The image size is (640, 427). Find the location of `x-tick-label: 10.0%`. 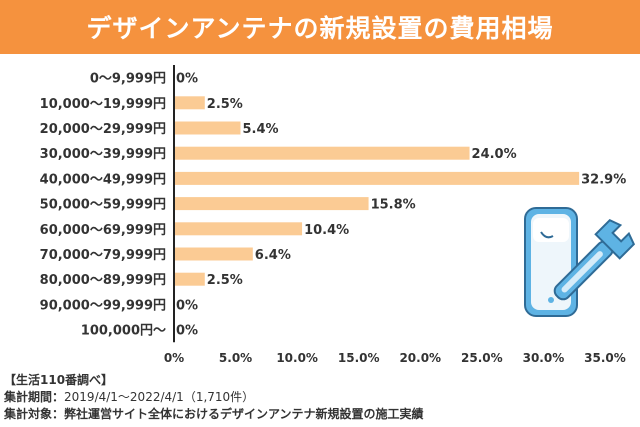

x-tick-label: 10.0% is located at coordinates (297, 358).